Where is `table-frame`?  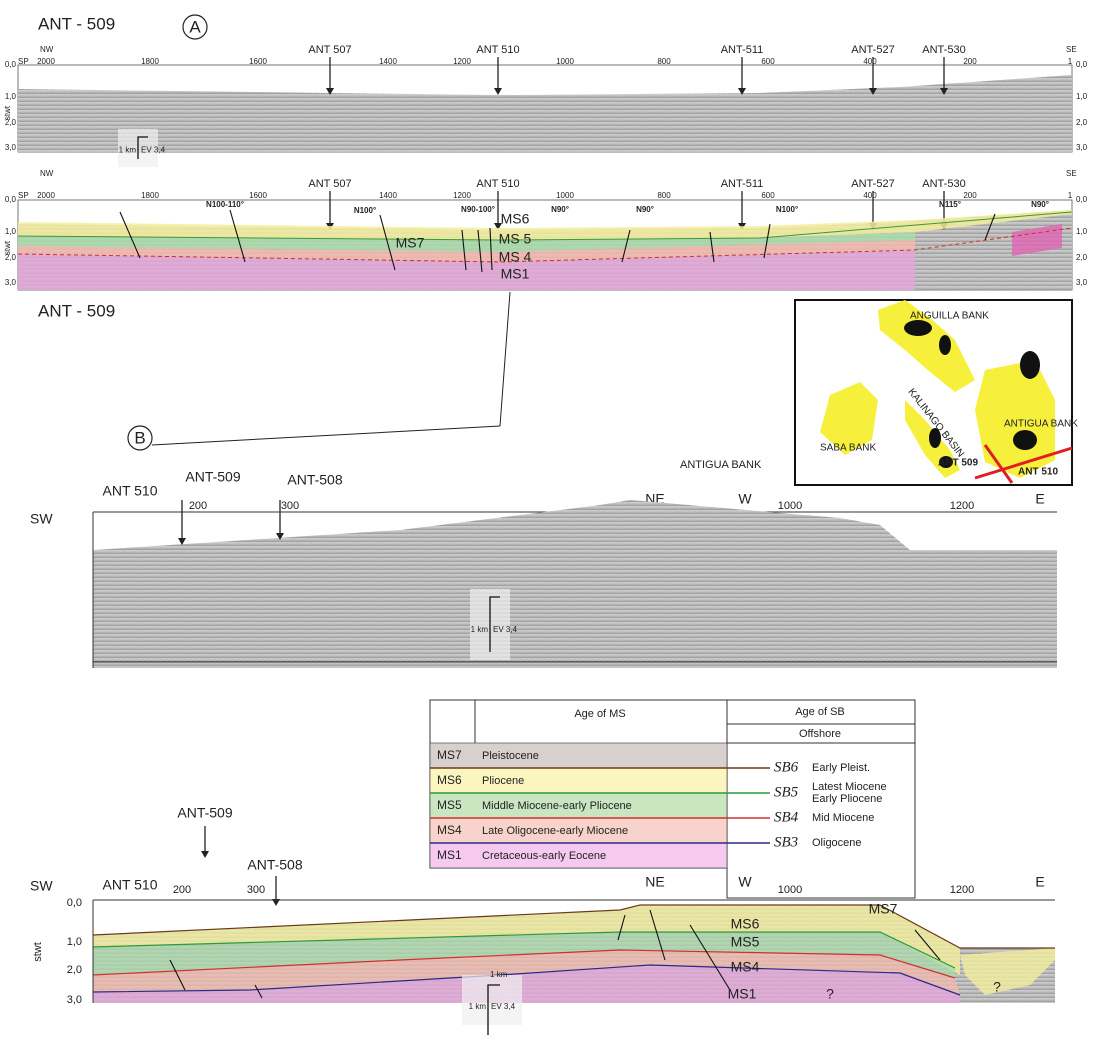 table-frame is located at coordinates (821, 799).